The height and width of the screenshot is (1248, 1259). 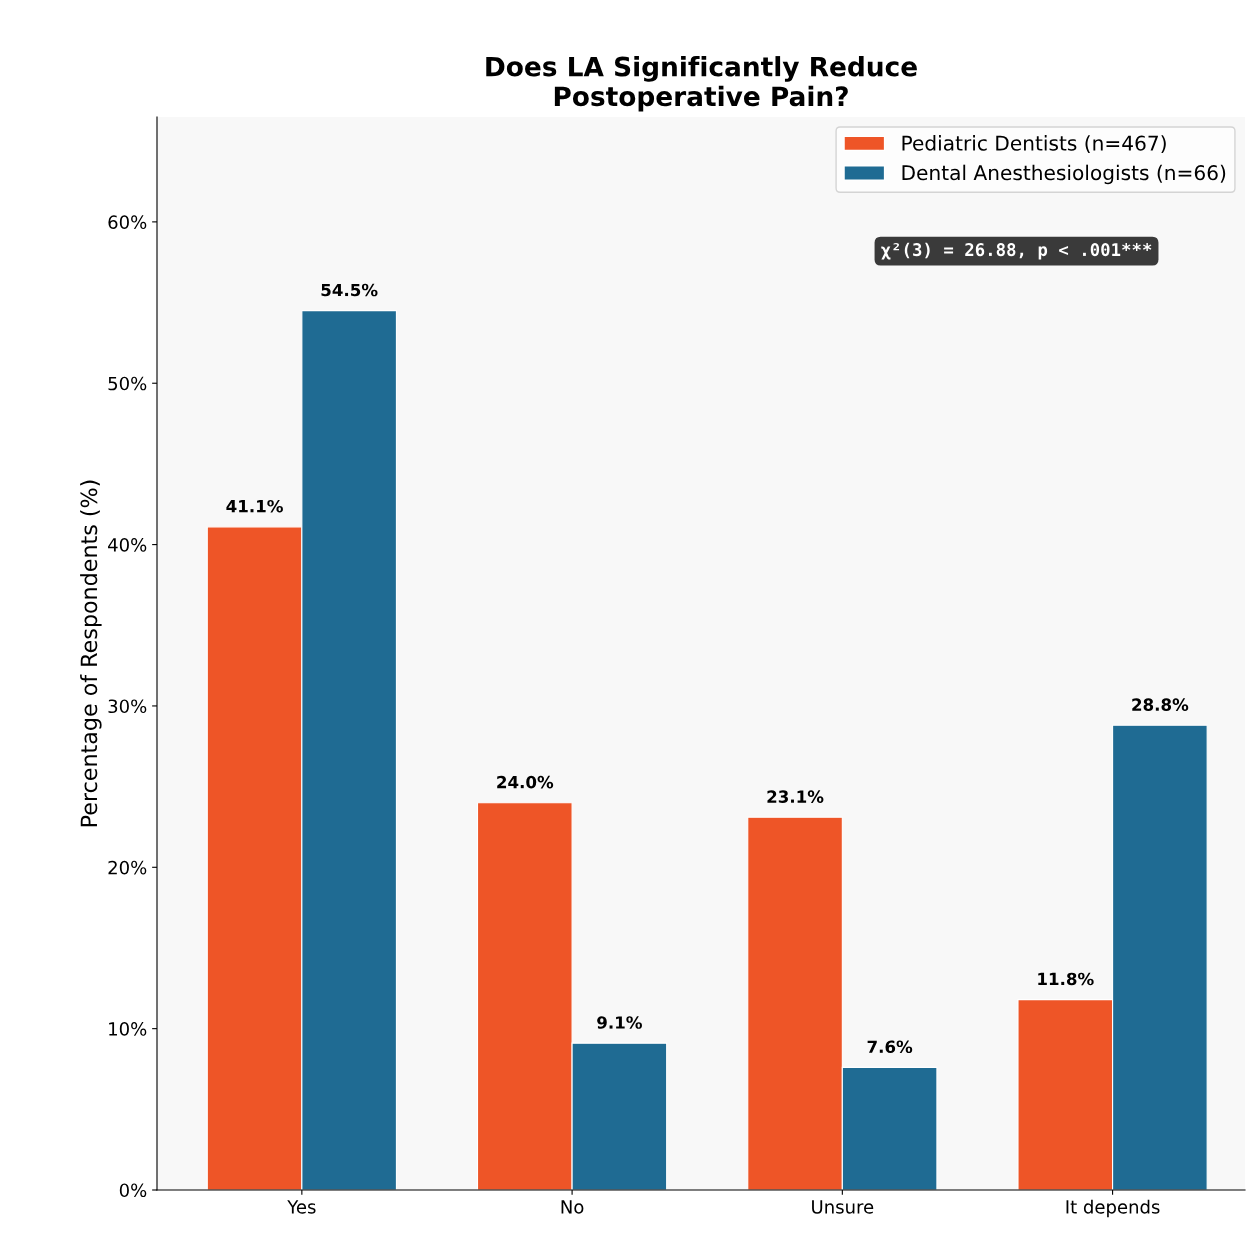 I want to click on chart-title: Does LA Significantly Reduce Postoperative Pain?, so click(x=701, y=84).